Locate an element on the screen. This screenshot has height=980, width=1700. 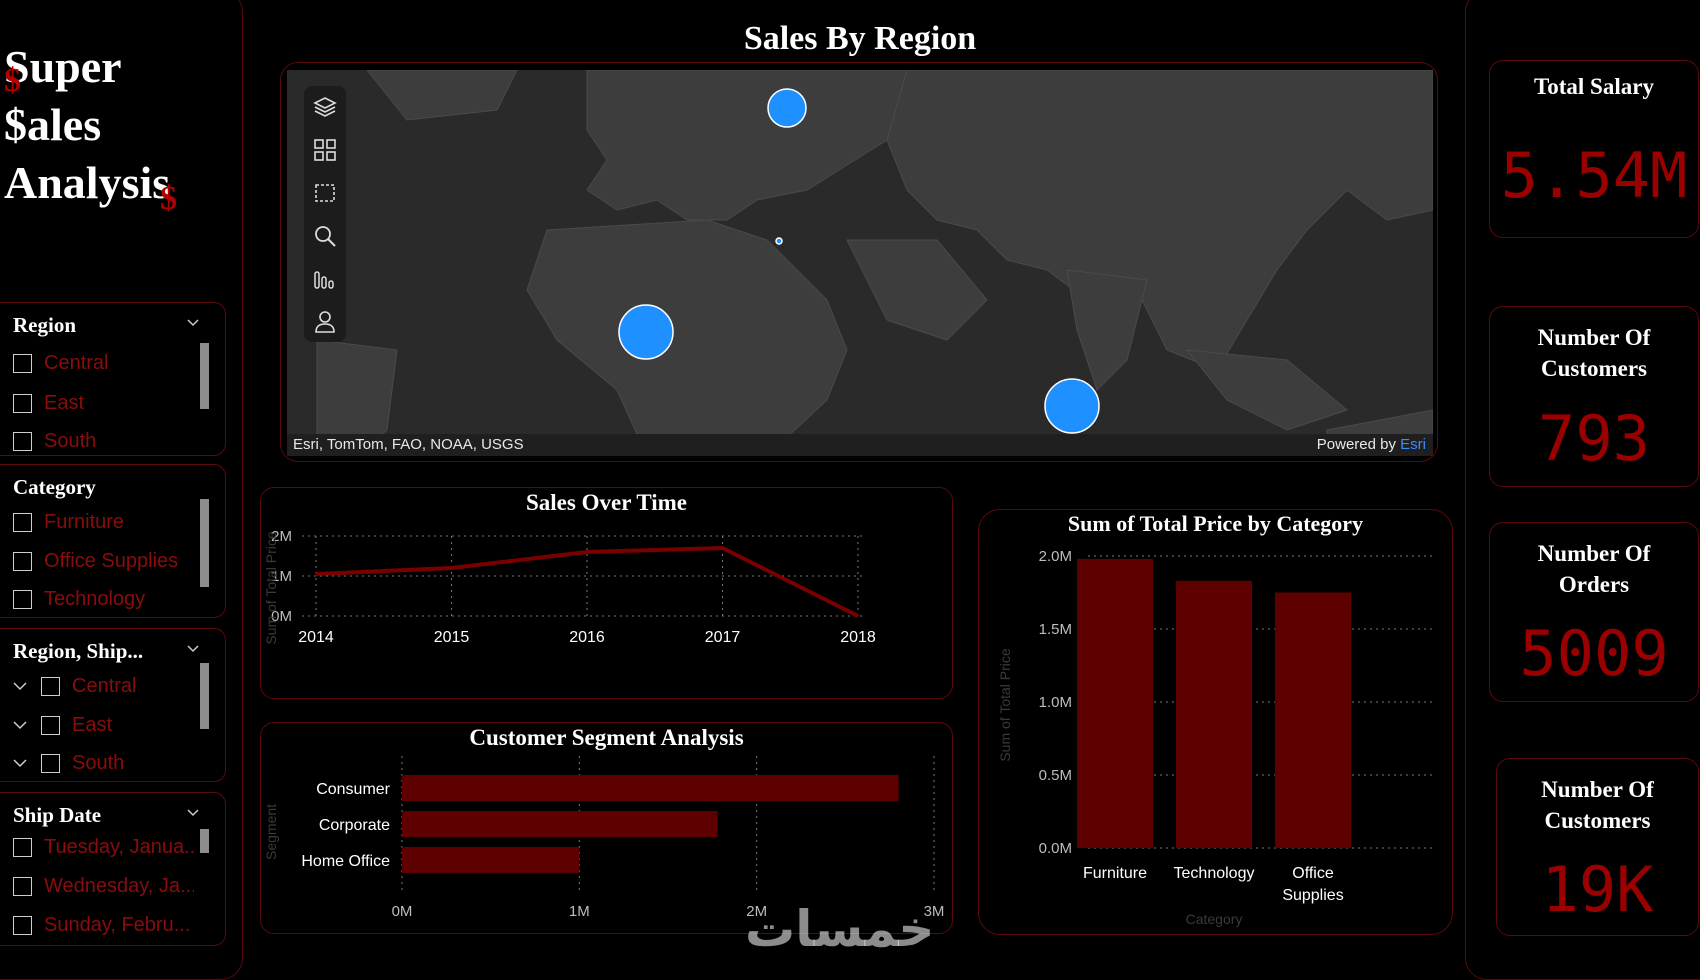
slicer-option: Furniture is located at coordinates (68, 522).